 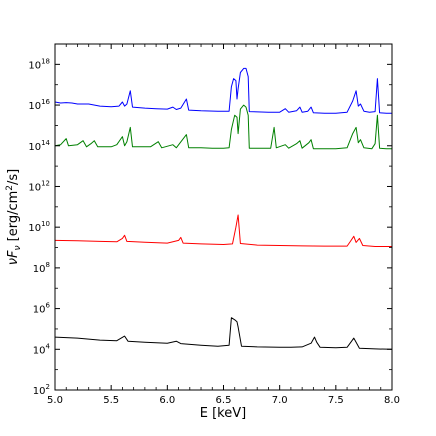 What do you see at coordinates (280, 400) in the screenshot?
I see `x-tick-label: 7.0` at bounding box center [280, 400].